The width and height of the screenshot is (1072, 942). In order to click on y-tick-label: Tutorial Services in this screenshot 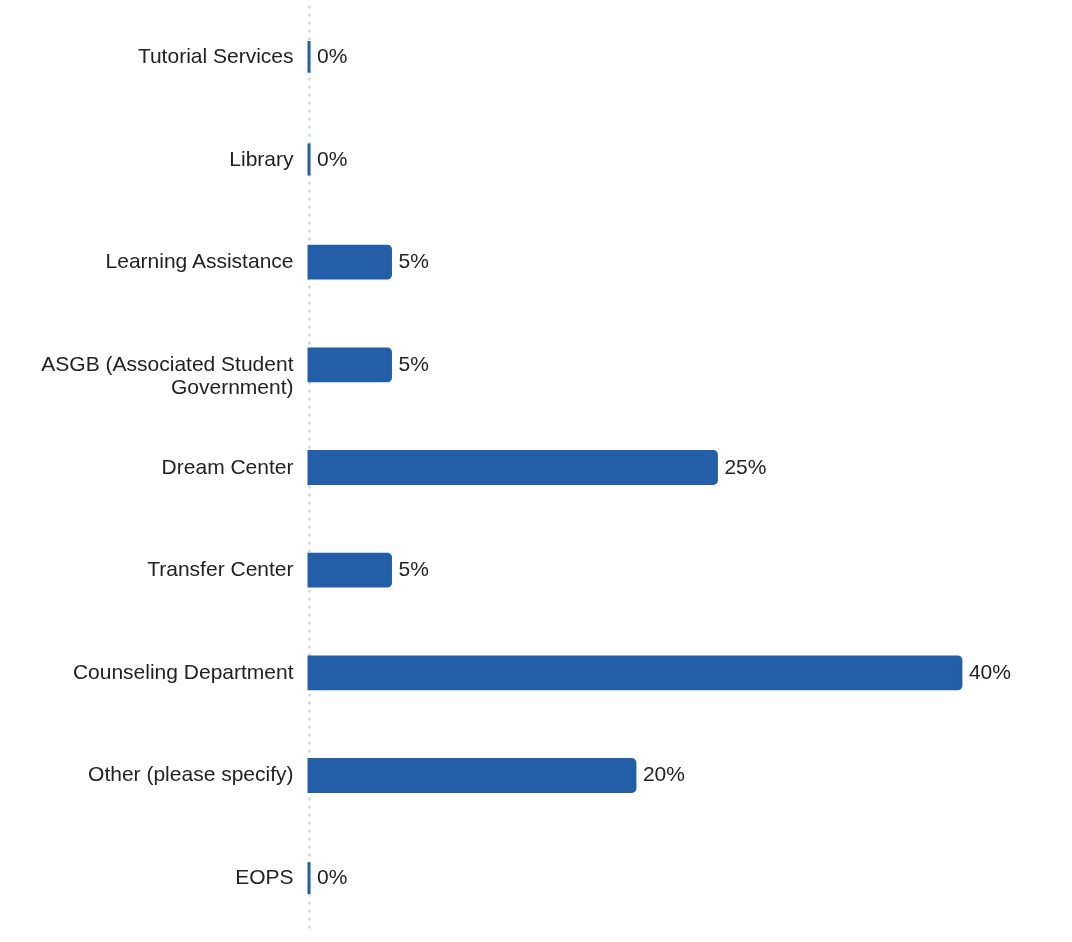, I will do `click(215, 55)`.